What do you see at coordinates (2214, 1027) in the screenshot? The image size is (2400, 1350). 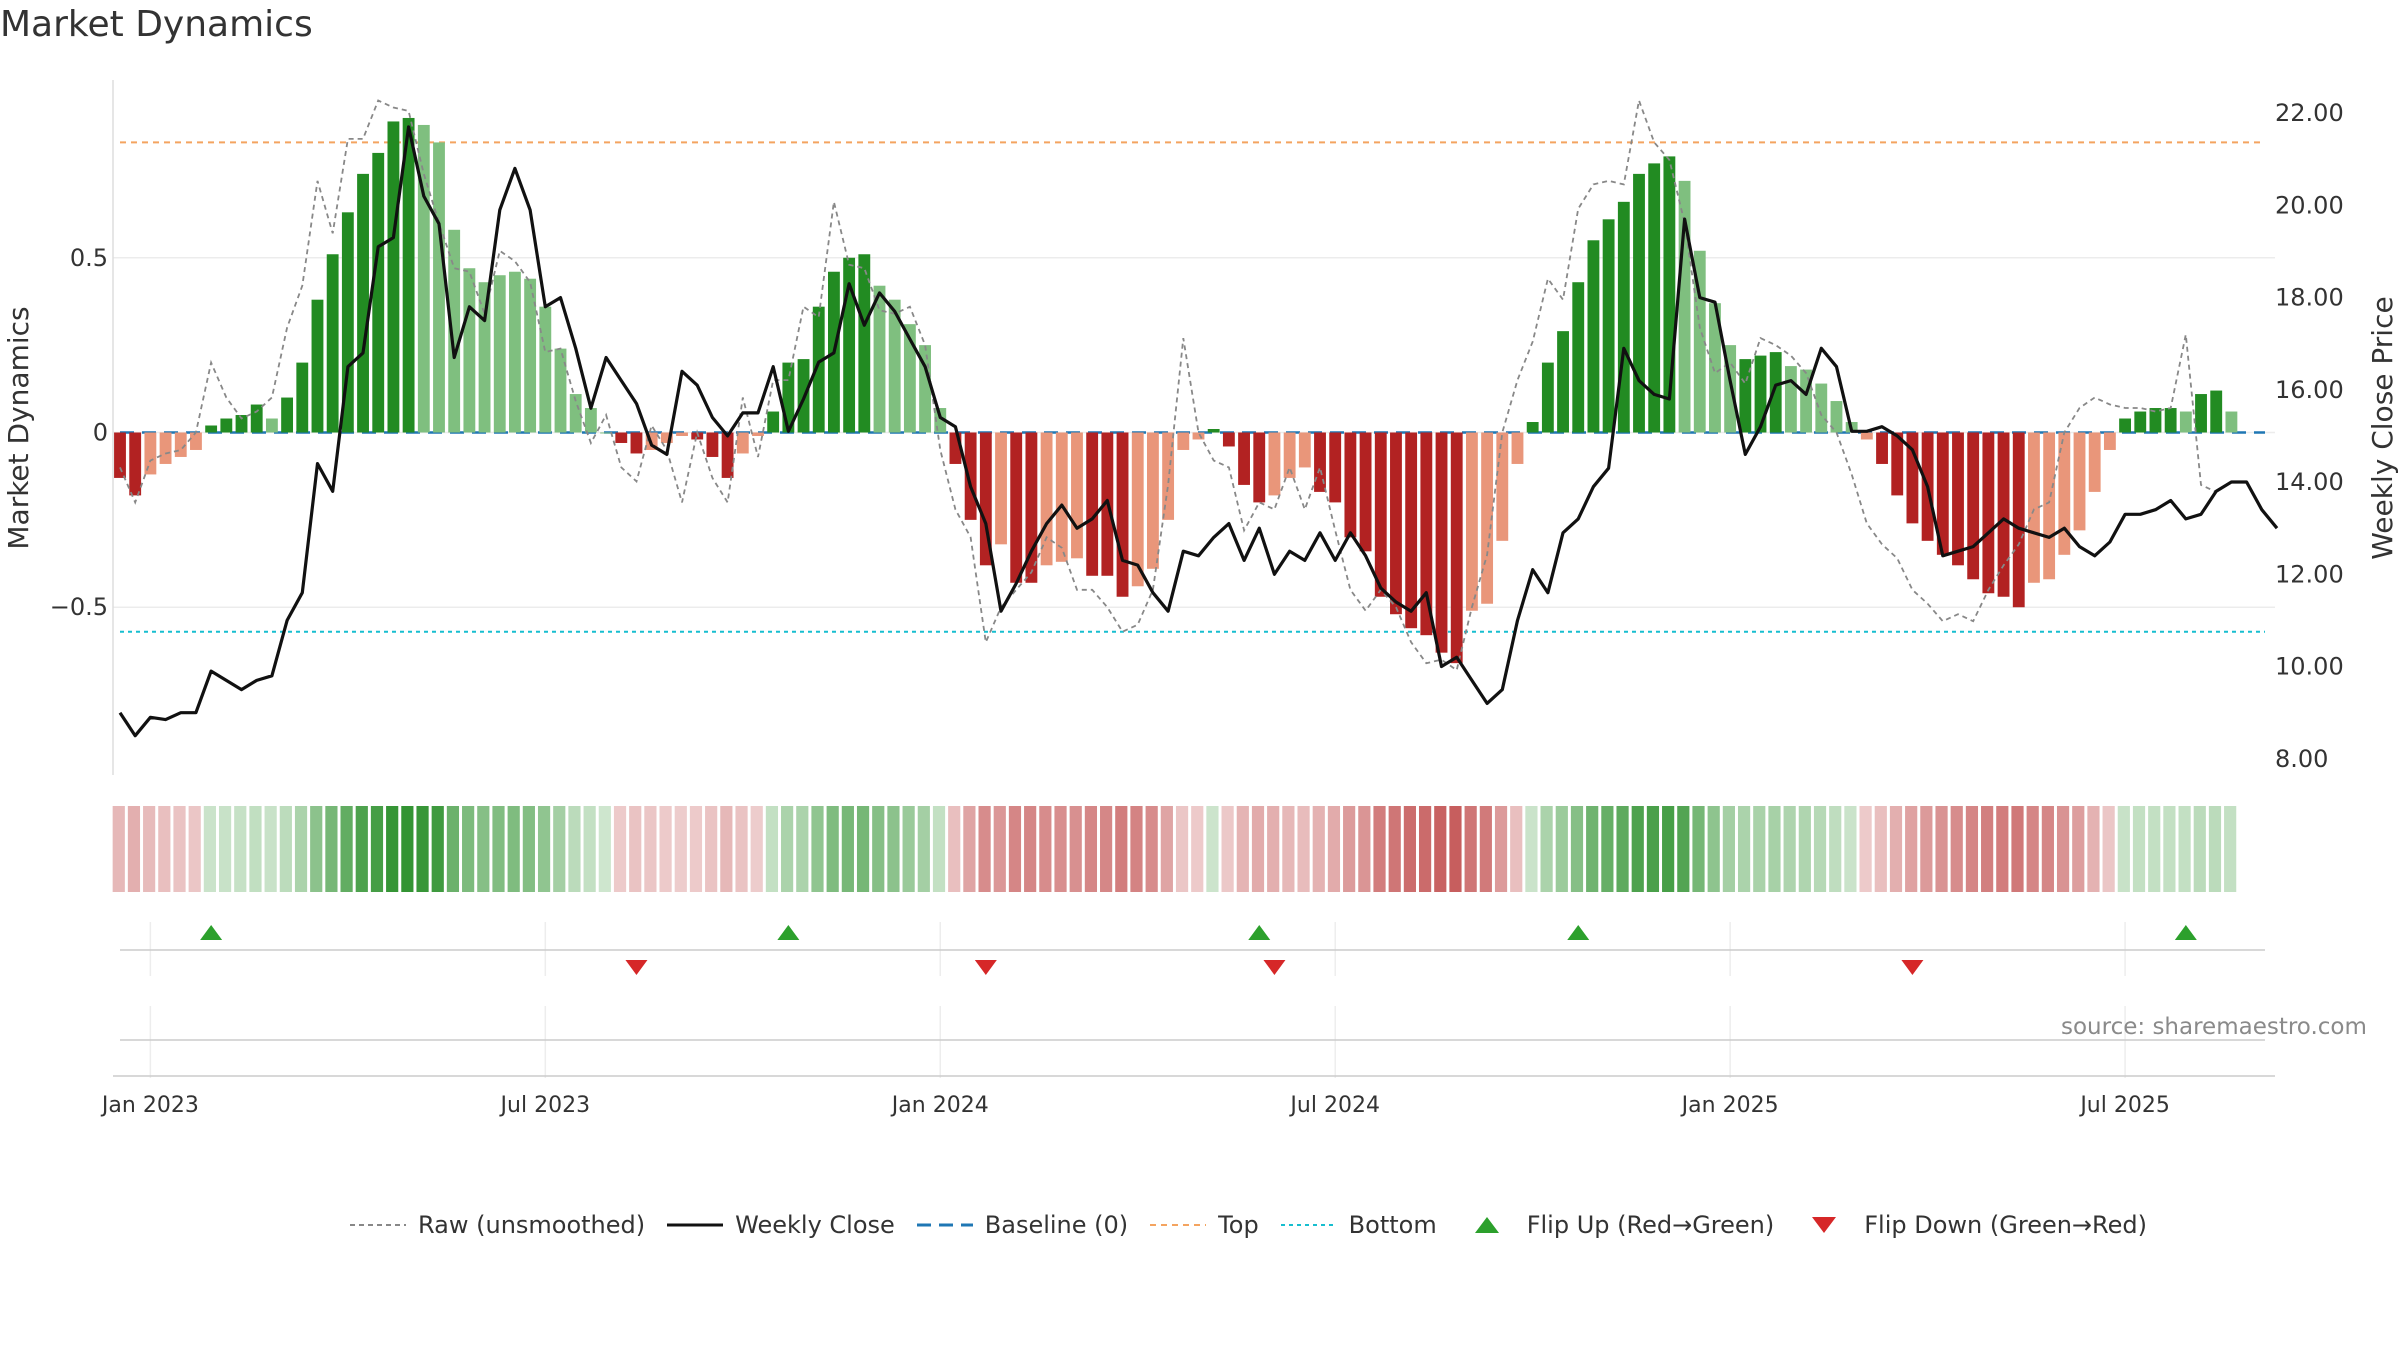 I see `source-note: source: sharemaestro.com` at bounding box center [2214, 1027].